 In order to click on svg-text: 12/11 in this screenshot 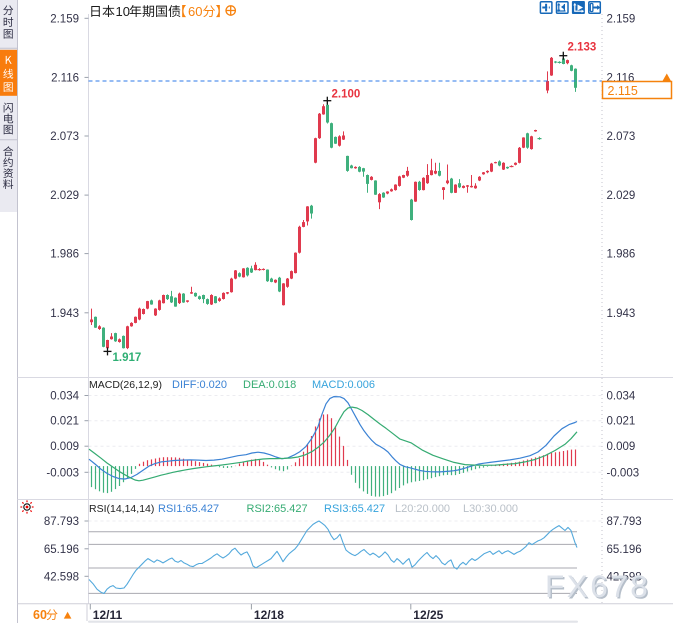, I will do `click(108, 615)`.